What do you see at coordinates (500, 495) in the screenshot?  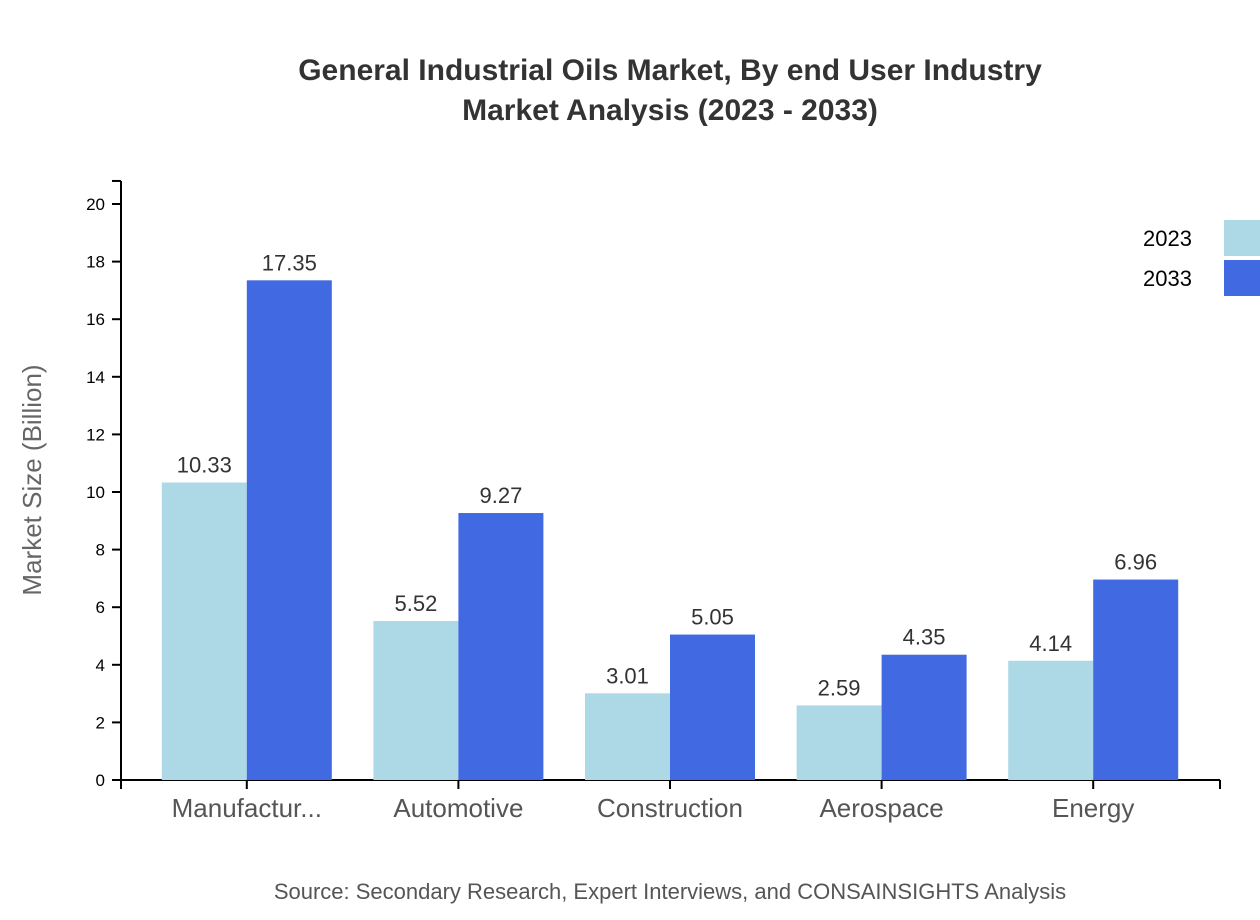 I see `data-label: 9.27` at bounding box center [500, 495].